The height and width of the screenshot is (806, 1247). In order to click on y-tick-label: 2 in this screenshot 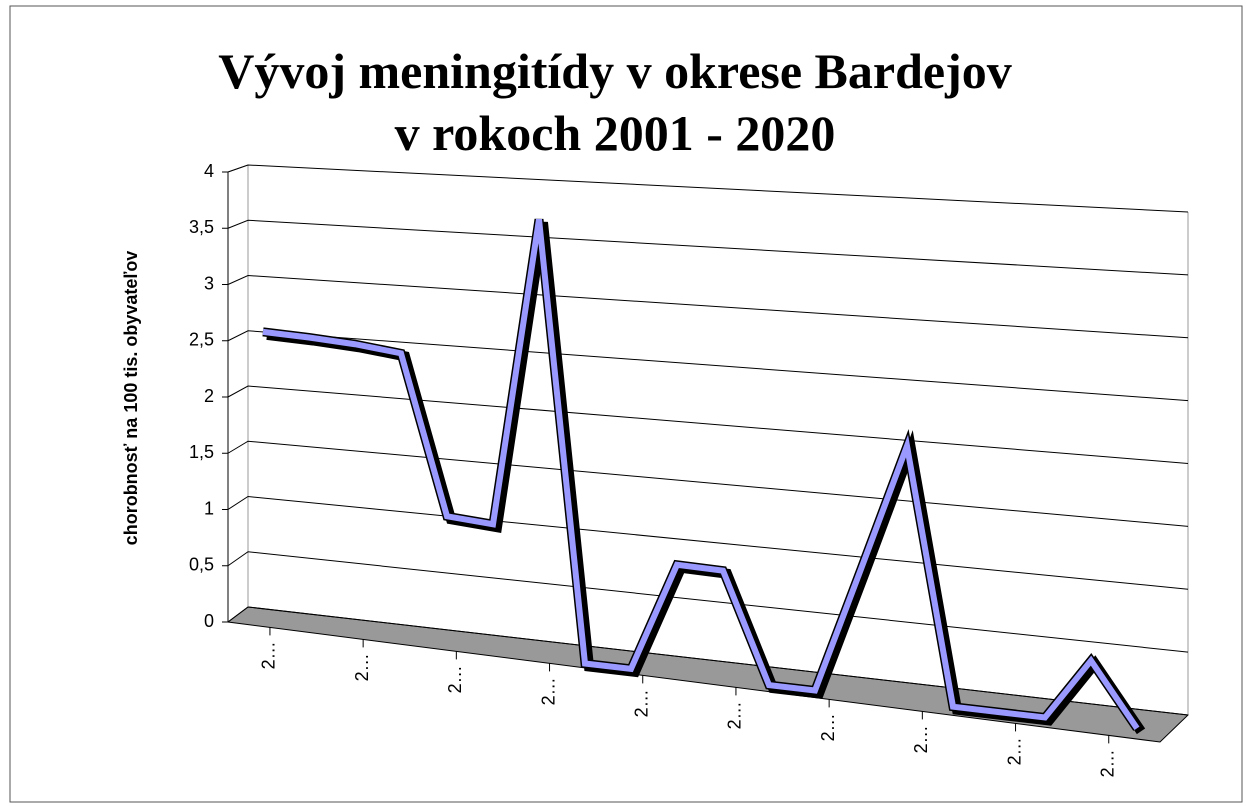, I will do `click(209, 396)`.